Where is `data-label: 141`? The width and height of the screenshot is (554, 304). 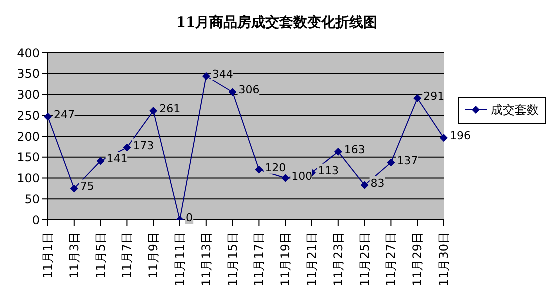
data-label: 141 is located at coordinates (117, 159).